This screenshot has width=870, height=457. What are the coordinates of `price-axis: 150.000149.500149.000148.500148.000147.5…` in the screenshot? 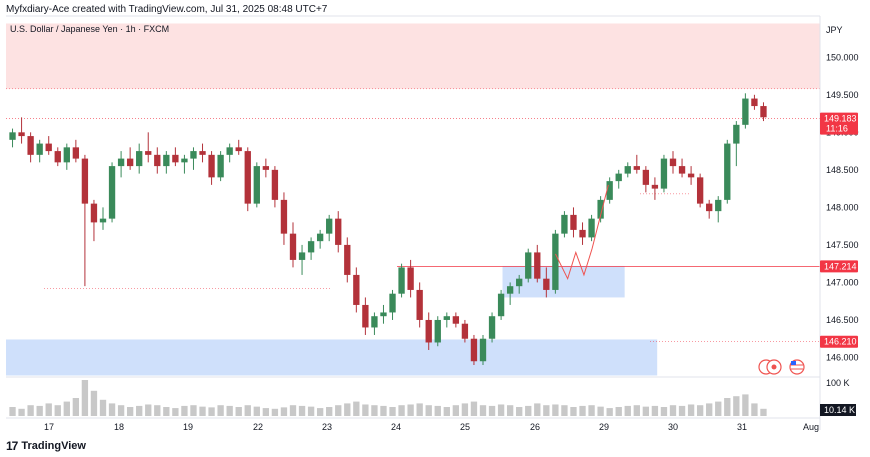 It's located at (842, 207).